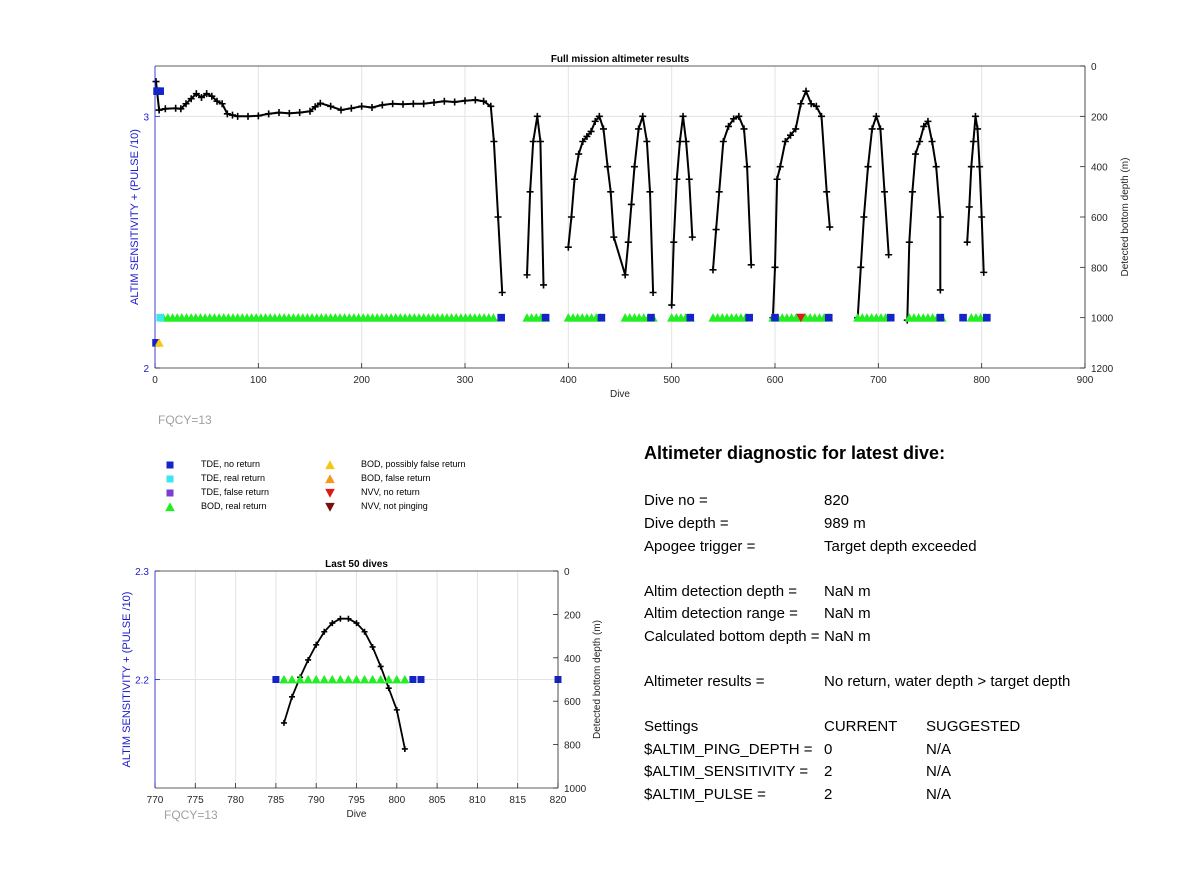  I want to click on tde-real-return-marker, so click(160, 317).